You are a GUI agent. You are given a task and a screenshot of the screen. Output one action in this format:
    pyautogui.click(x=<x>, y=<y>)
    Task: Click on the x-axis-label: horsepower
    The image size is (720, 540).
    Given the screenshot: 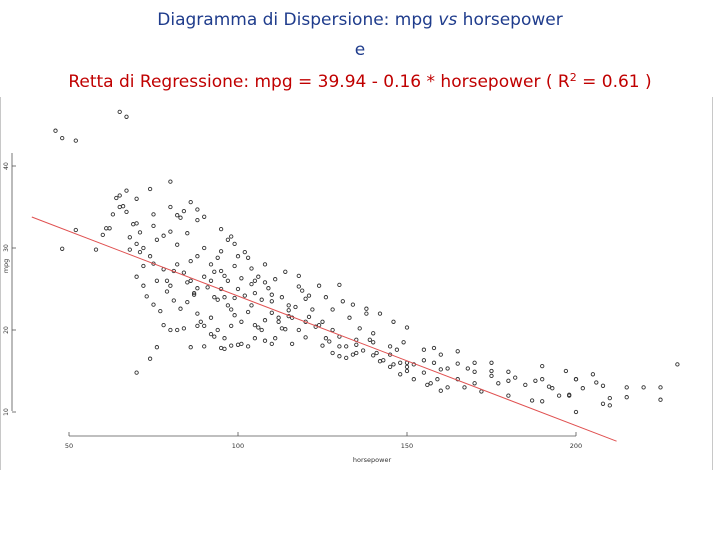 What is the action you would take?
    pyautogui.click(x=372, y=460)
    